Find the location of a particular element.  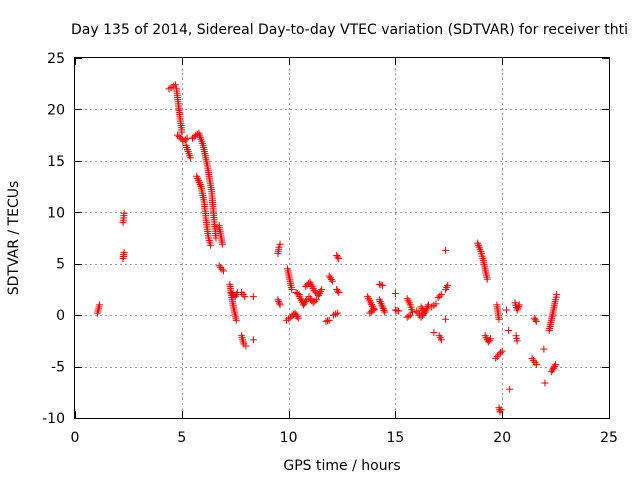

y-tick-label: 20 is located at coordinates (56, 110).